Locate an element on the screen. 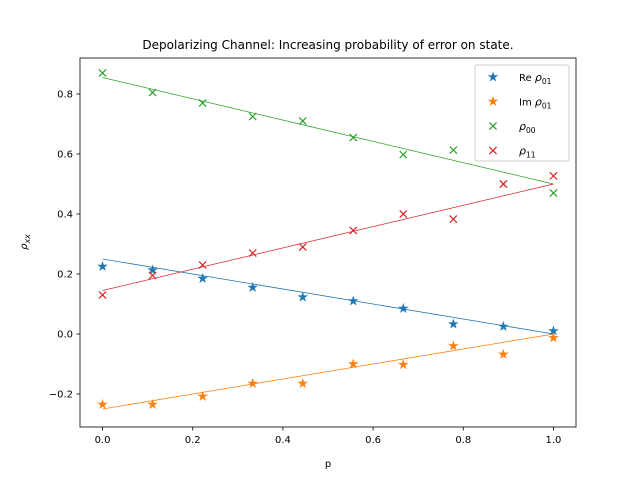  data-point-s2-9-stroke-b is located at coordinates (553, 193).